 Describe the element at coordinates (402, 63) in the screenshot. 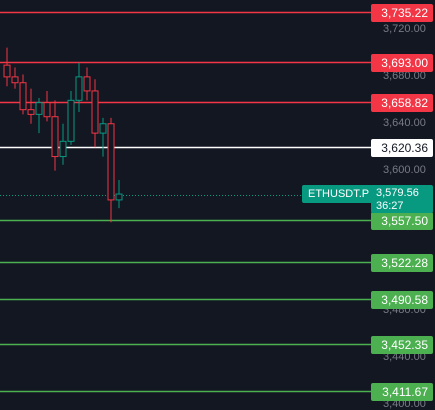

I see `level-tag-1: 3,693.00` at that location.